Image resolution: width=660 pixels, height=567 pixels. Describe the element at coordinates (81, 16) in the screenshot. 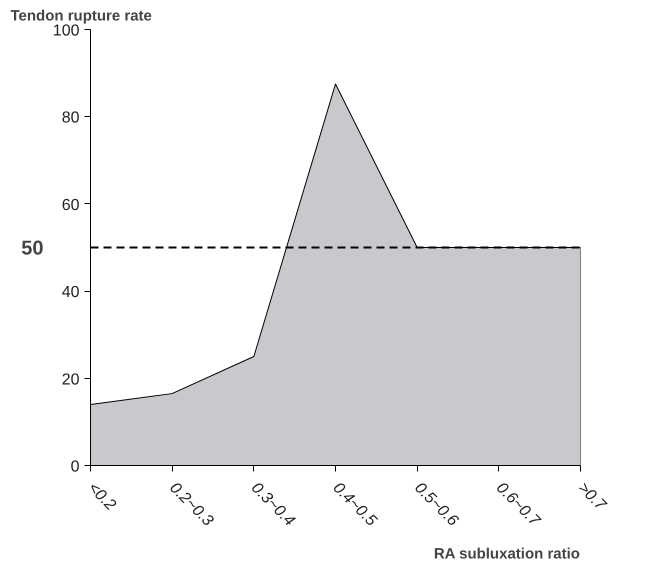

I see `y-axis-title: Tendon rupture rate` at that location.